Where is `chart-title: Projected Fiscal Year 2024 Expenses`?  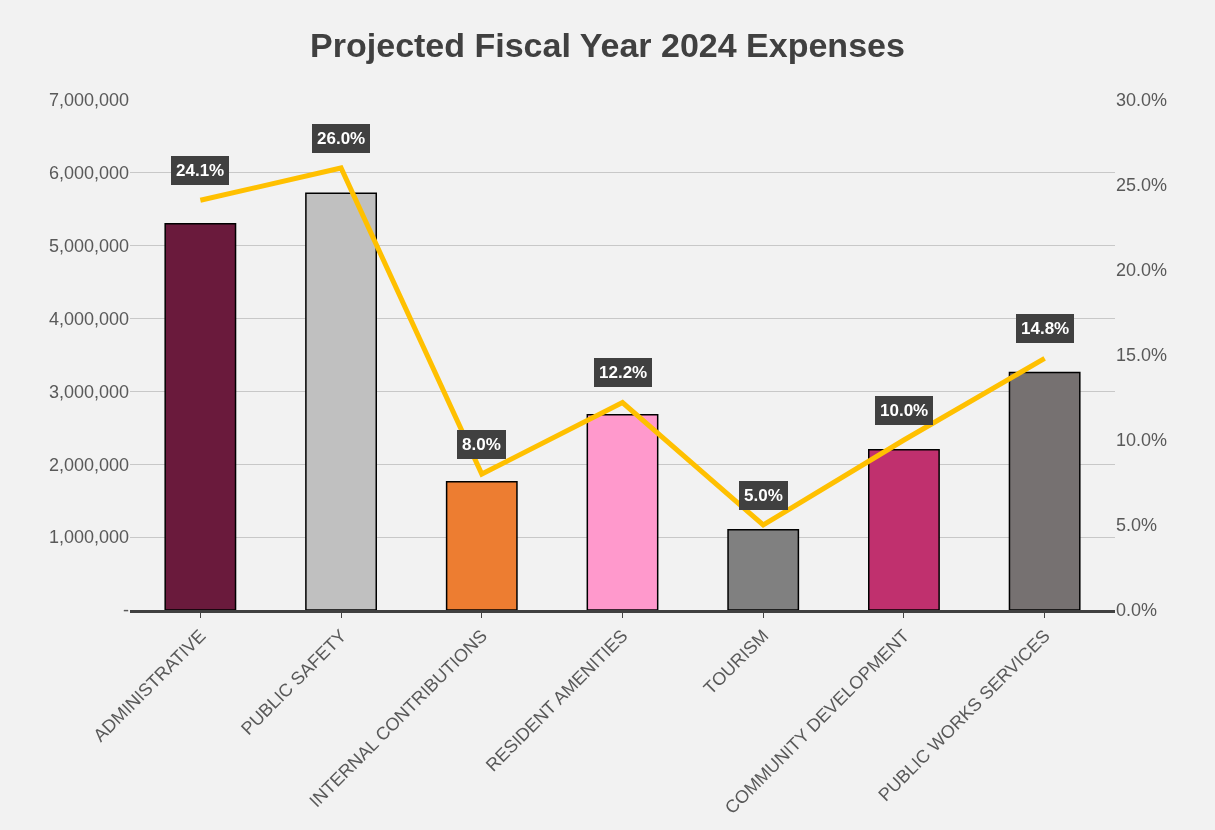 chart-title: Projected Fiscal Year 2024 Expenses is located at coordinates (607, 45).